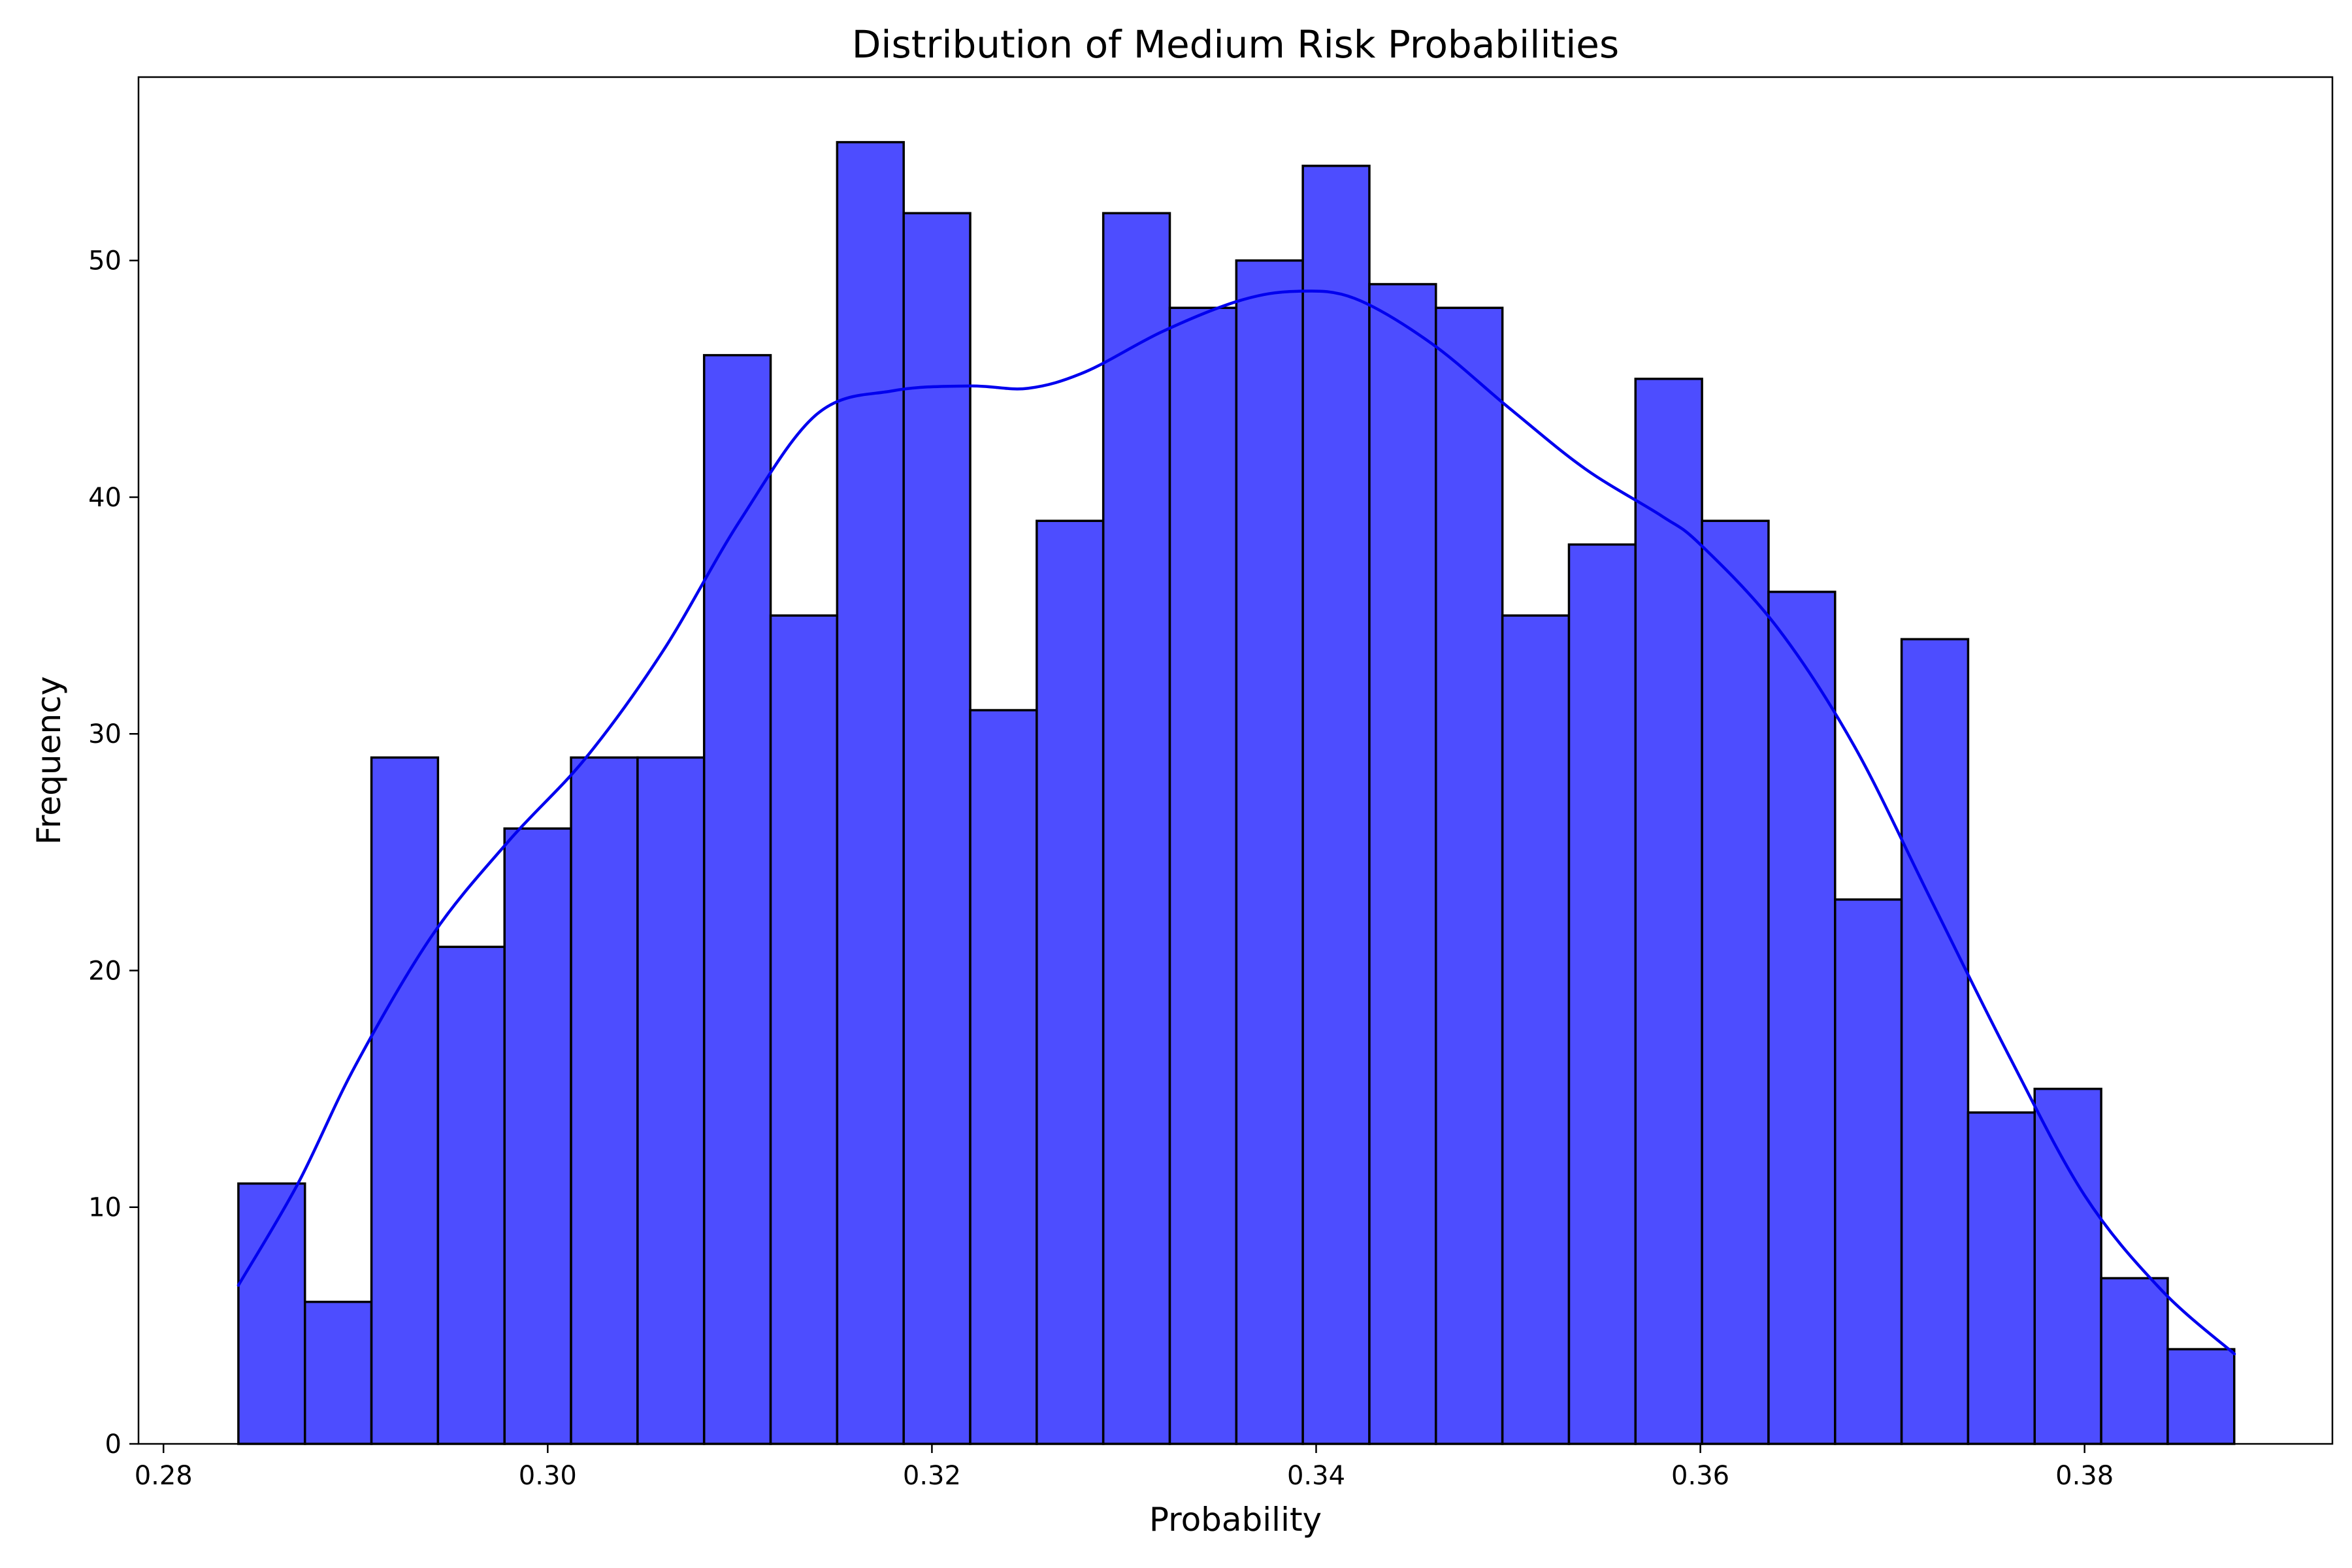 The image size is (2352, 1568). What do you see at coordinates (105, 261) in the screenshot?
I see `y-tick-label: 50` at bounding box center [105, 261].